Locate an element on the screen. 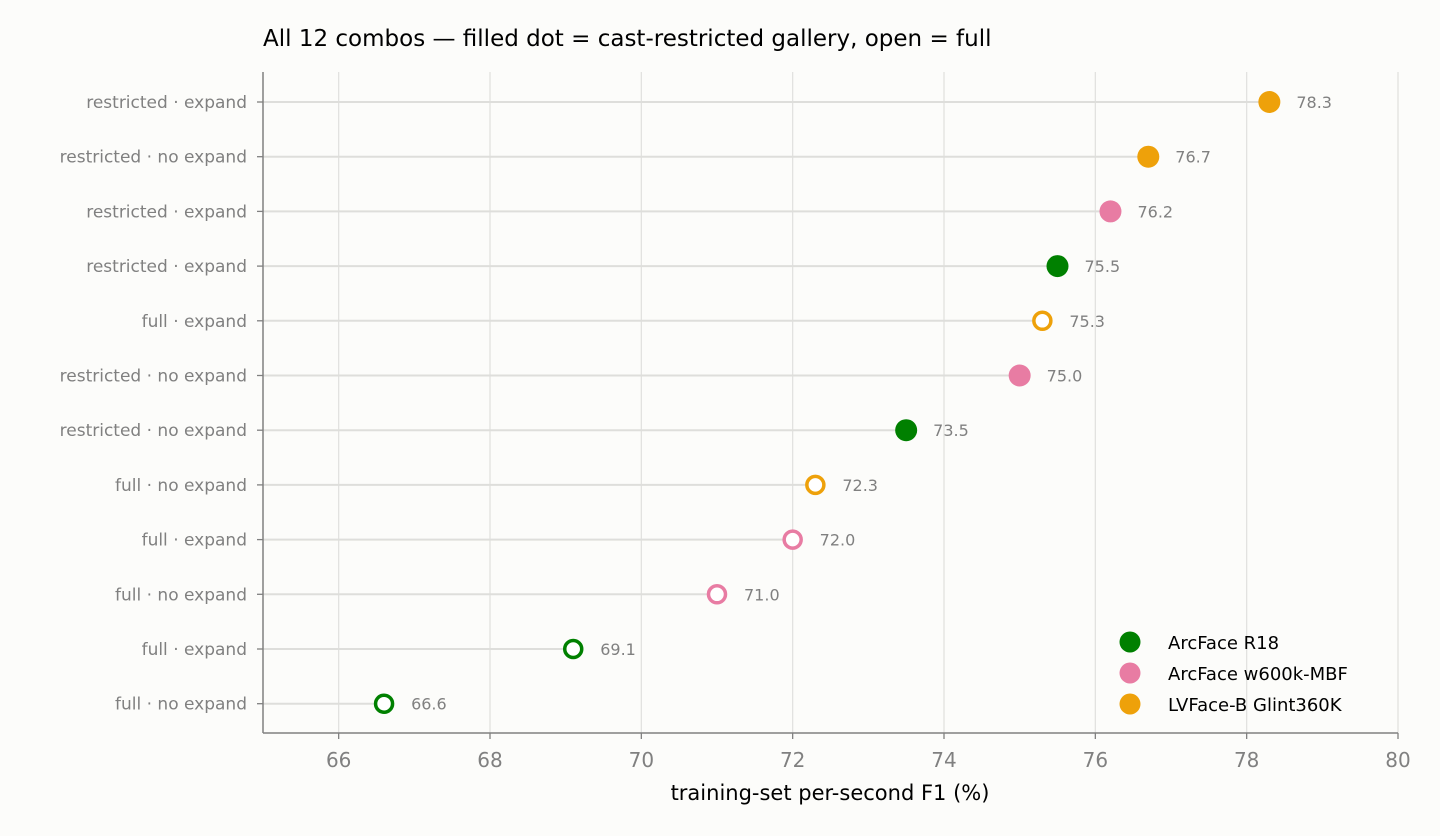 Image resolution: width=1440 pixels, height=836 pixels. value-label: 69.1 is located at coordinates (618, 649).